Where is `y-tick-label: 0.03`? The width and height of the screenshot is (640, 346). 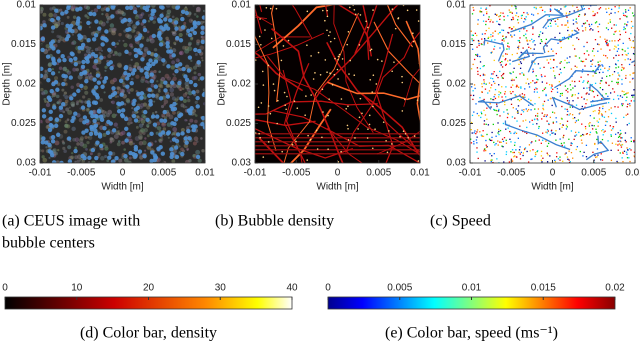 y-tick-label: 0.03 is located at coordinates (457, 163).